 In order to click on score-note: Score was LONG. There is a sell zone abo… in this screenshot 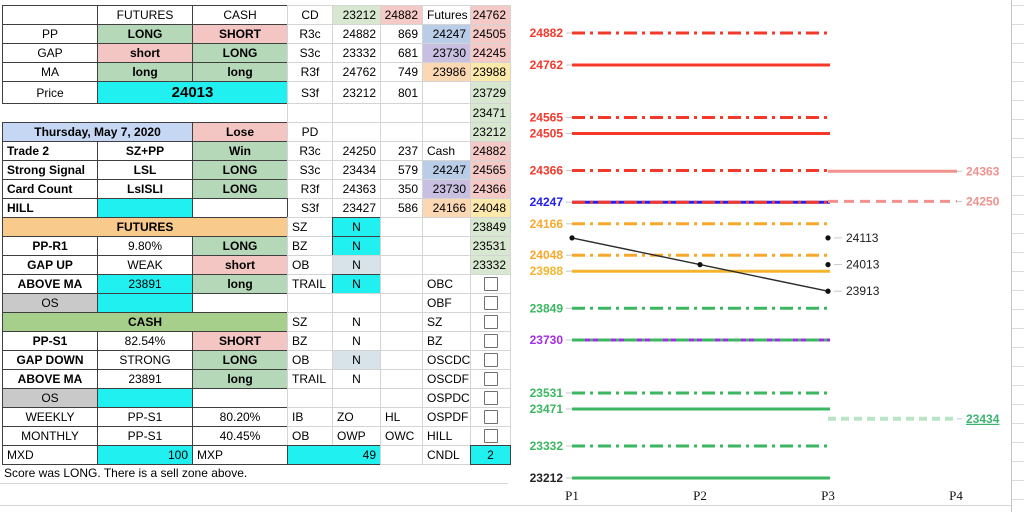, I will do `click(126, 473)`.